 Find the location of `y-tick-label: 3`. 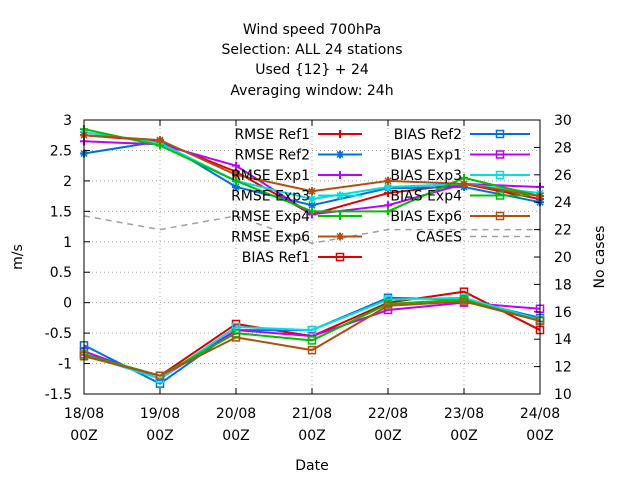

y-tick-label: 3 is located at coordinates (67, 121).